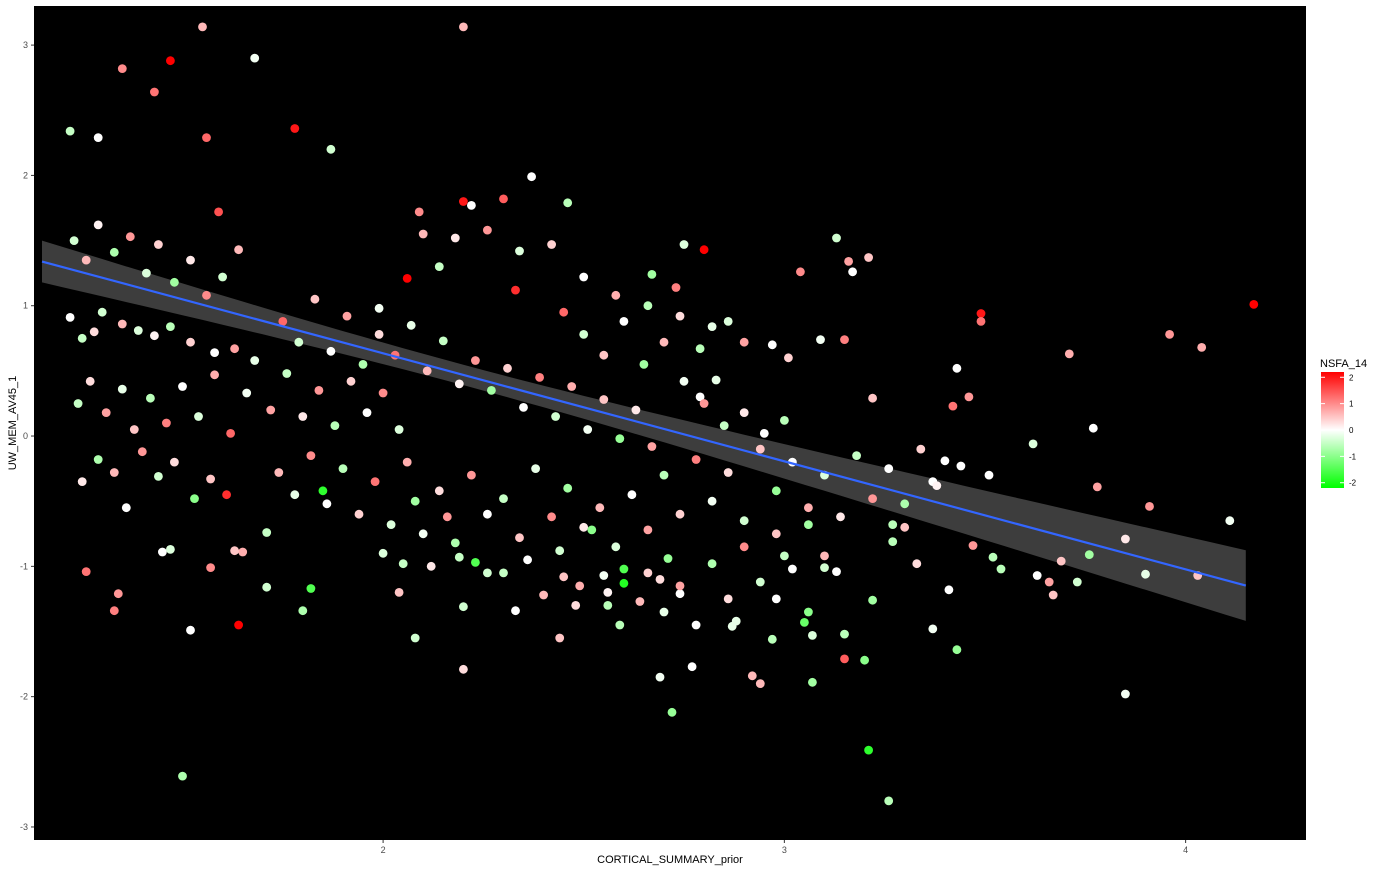 Image resolution: width=1387 pixels, height=871 pixels. I want to click on x-tick-label: 3, so click(784, 850).